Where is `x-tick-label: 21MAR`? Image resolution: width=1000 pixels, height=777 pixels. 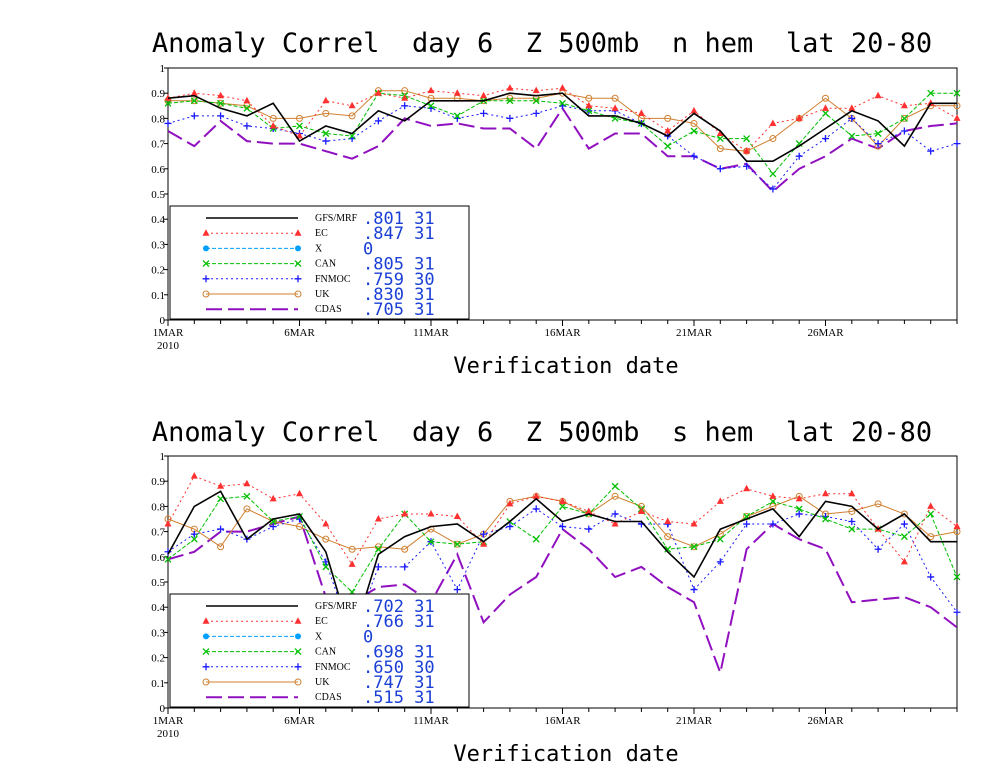 x-tick-label: 21MAR is located at coordinates (694, 333).